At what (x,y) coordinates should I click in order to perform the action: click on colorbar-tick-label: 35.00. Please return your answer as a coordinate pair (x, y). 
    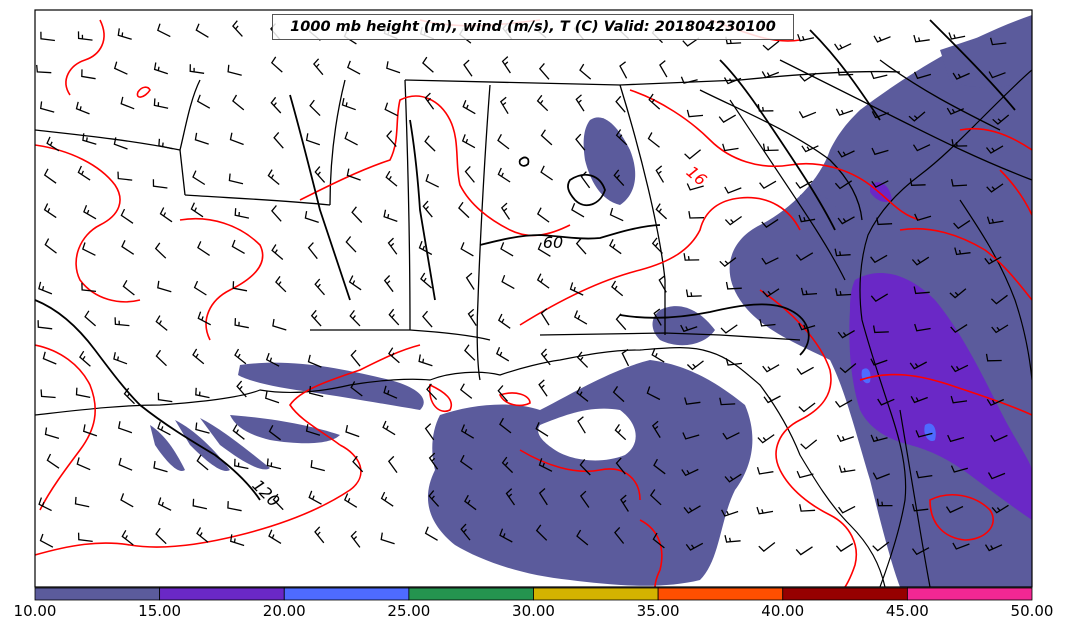
    Looking at the image, I should click on (658, 611).